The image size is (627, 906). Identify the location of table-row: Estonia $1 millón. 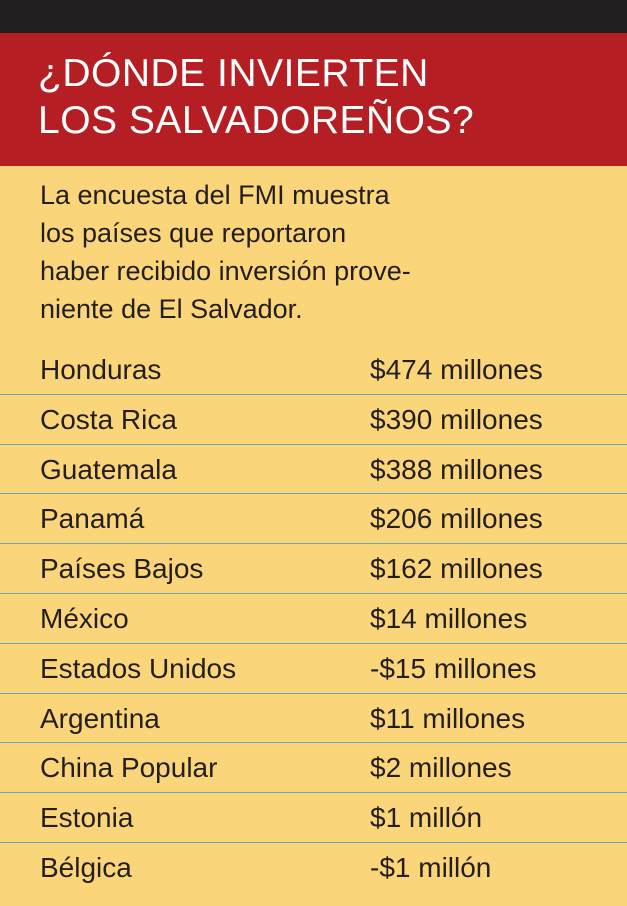
(313, 818).